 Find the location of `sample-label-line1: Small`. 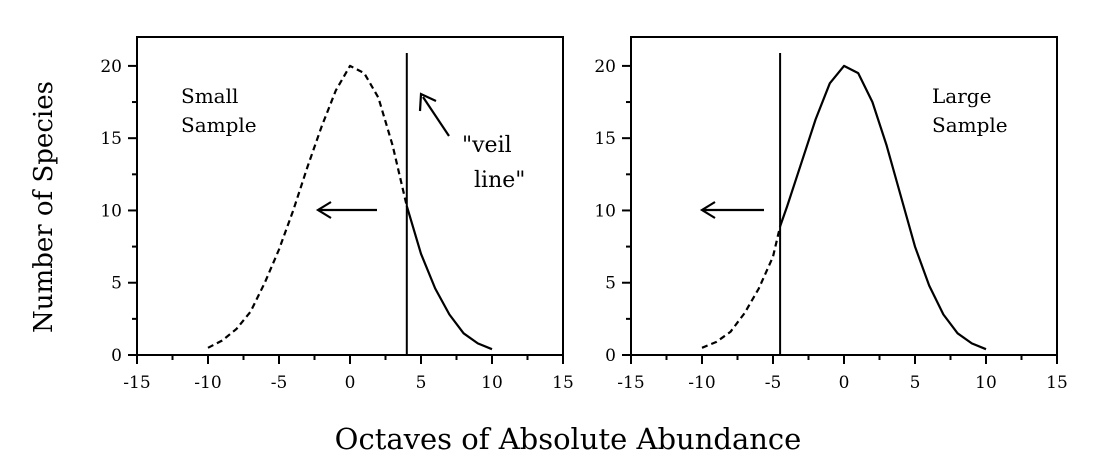

sample-label-line1: Small is located at coordinates (209, 96).